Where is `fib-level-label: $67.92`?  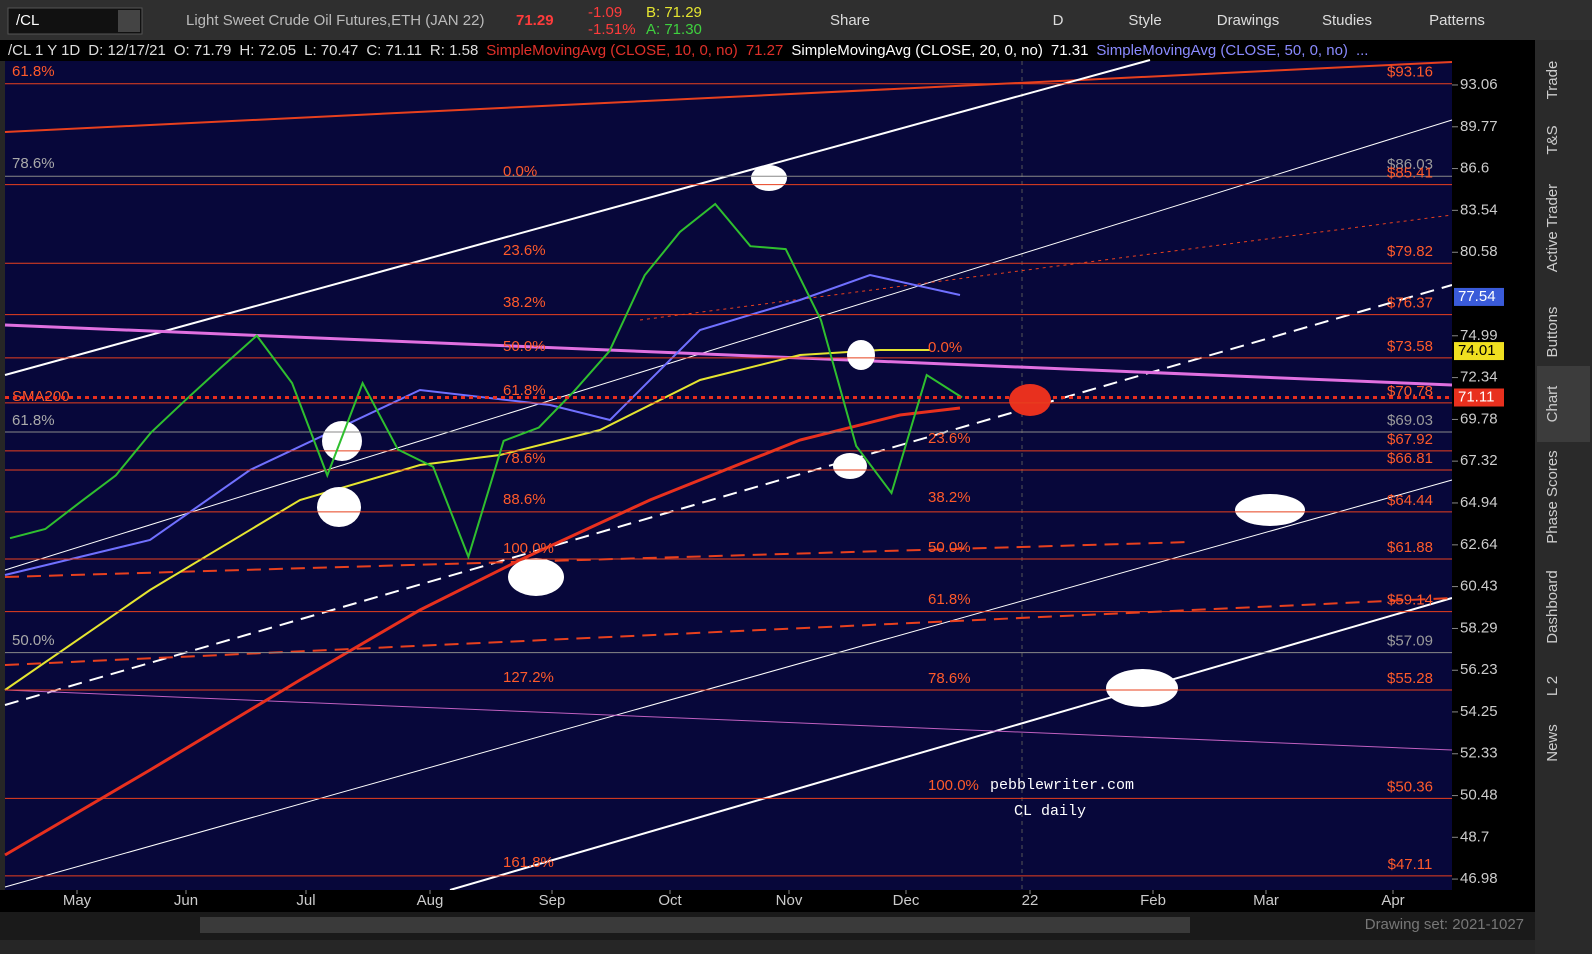
fib-level-label: $67.92 is located at coordinates (1410, 439).